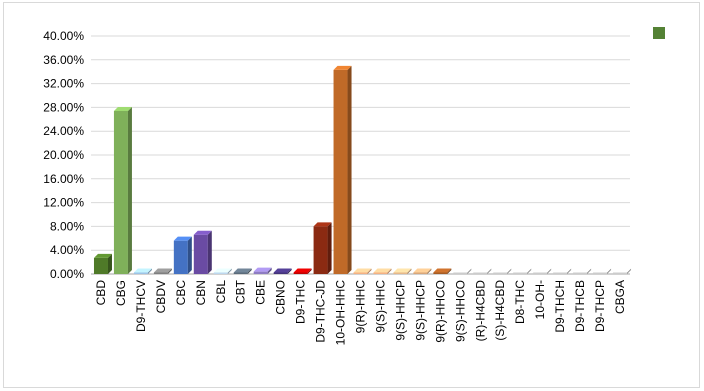  I want to click on x-tick-label: CBGA, so click(620, 297).